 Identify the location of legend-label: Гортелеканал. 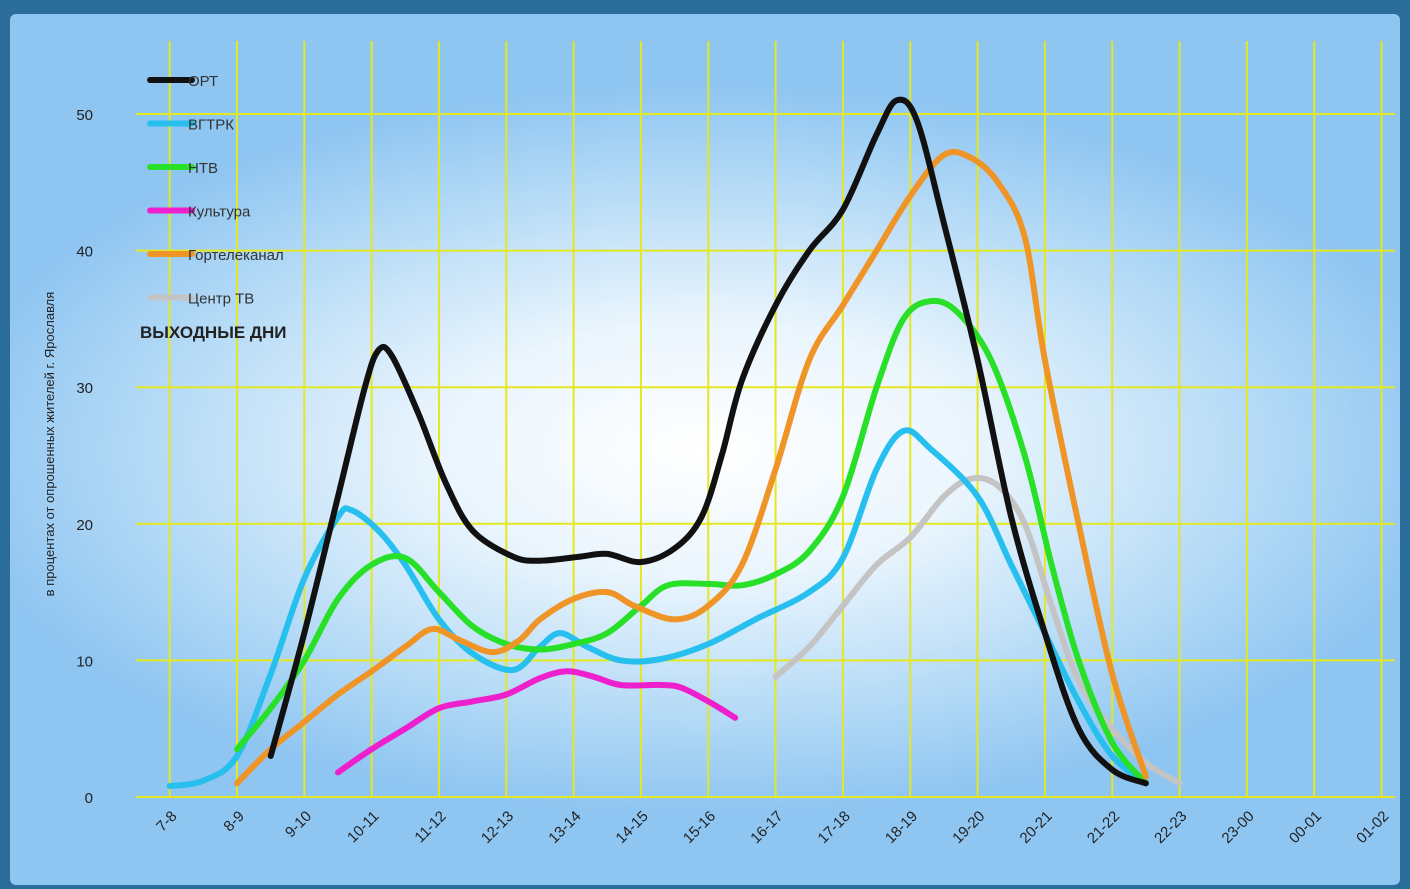
(236, 255).